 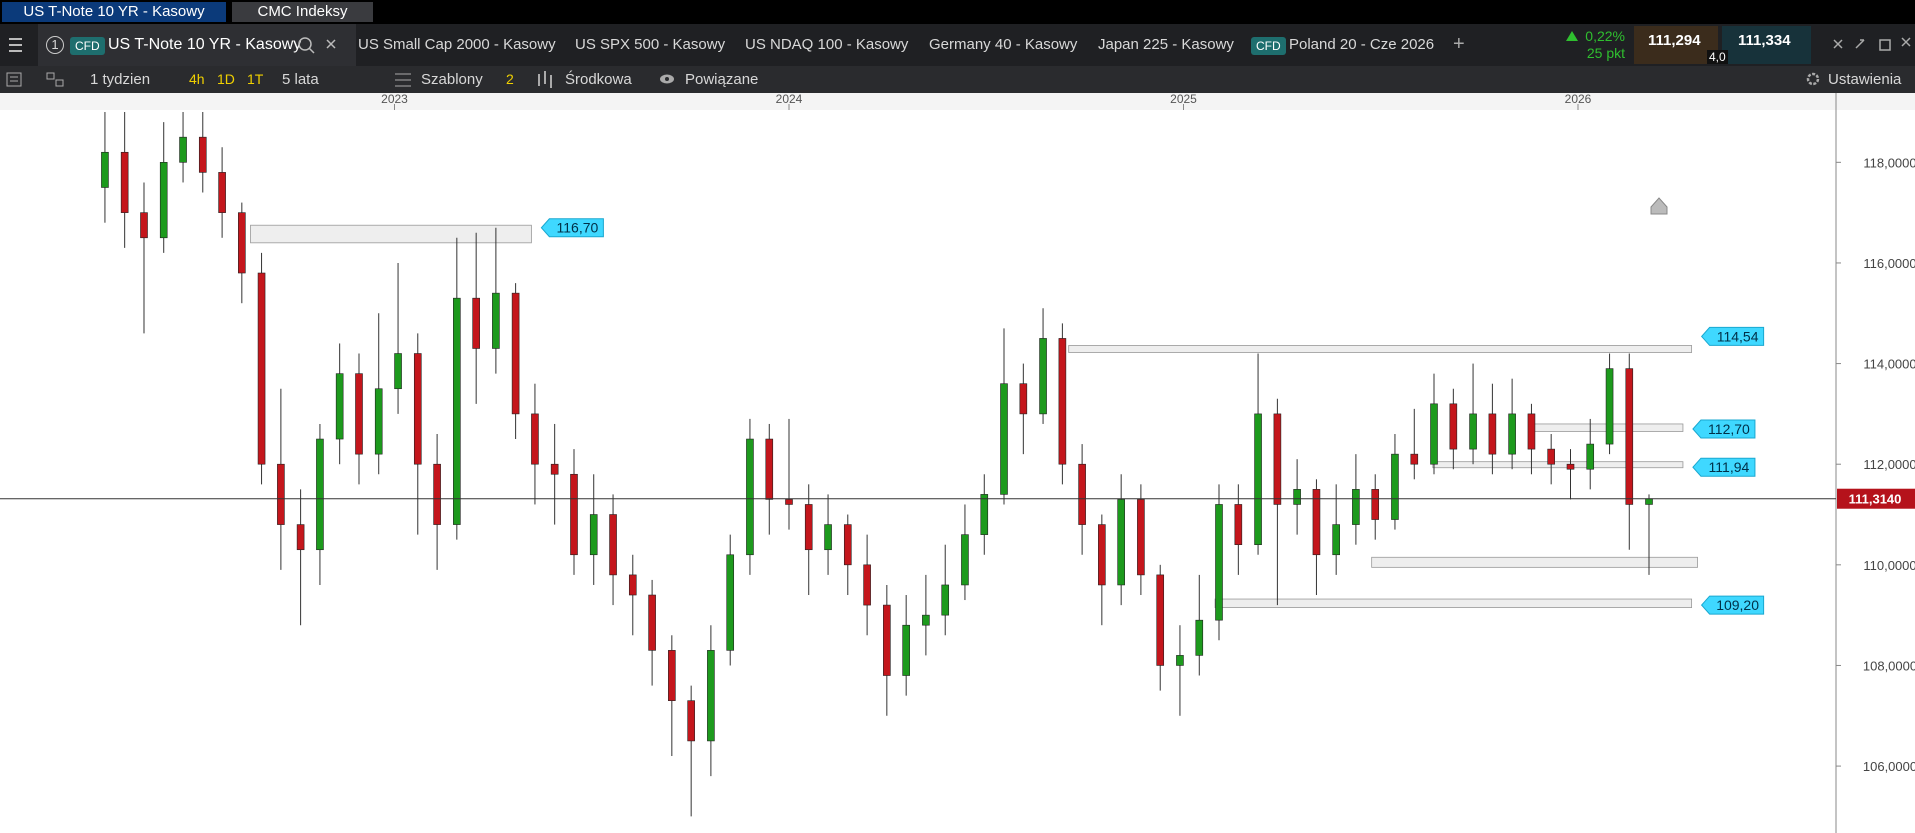 What do you see at coordinates (510, 79) in the screenshot?
I see `indicator-count: 2` at bounding box center [510, 79].